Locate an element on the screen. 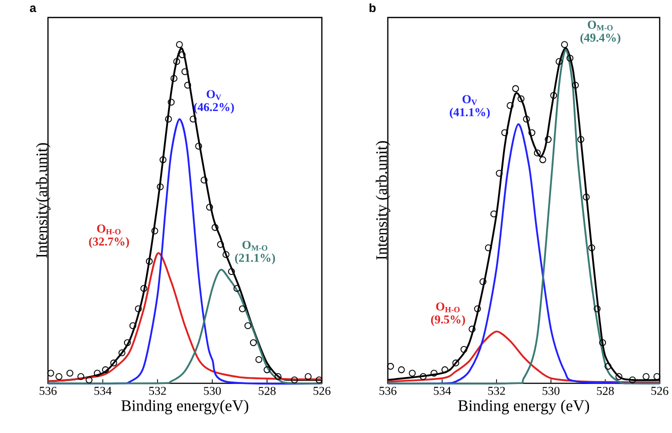  y-axis-title: Intensity (arb.unit) is located at coordinates (383, 200).